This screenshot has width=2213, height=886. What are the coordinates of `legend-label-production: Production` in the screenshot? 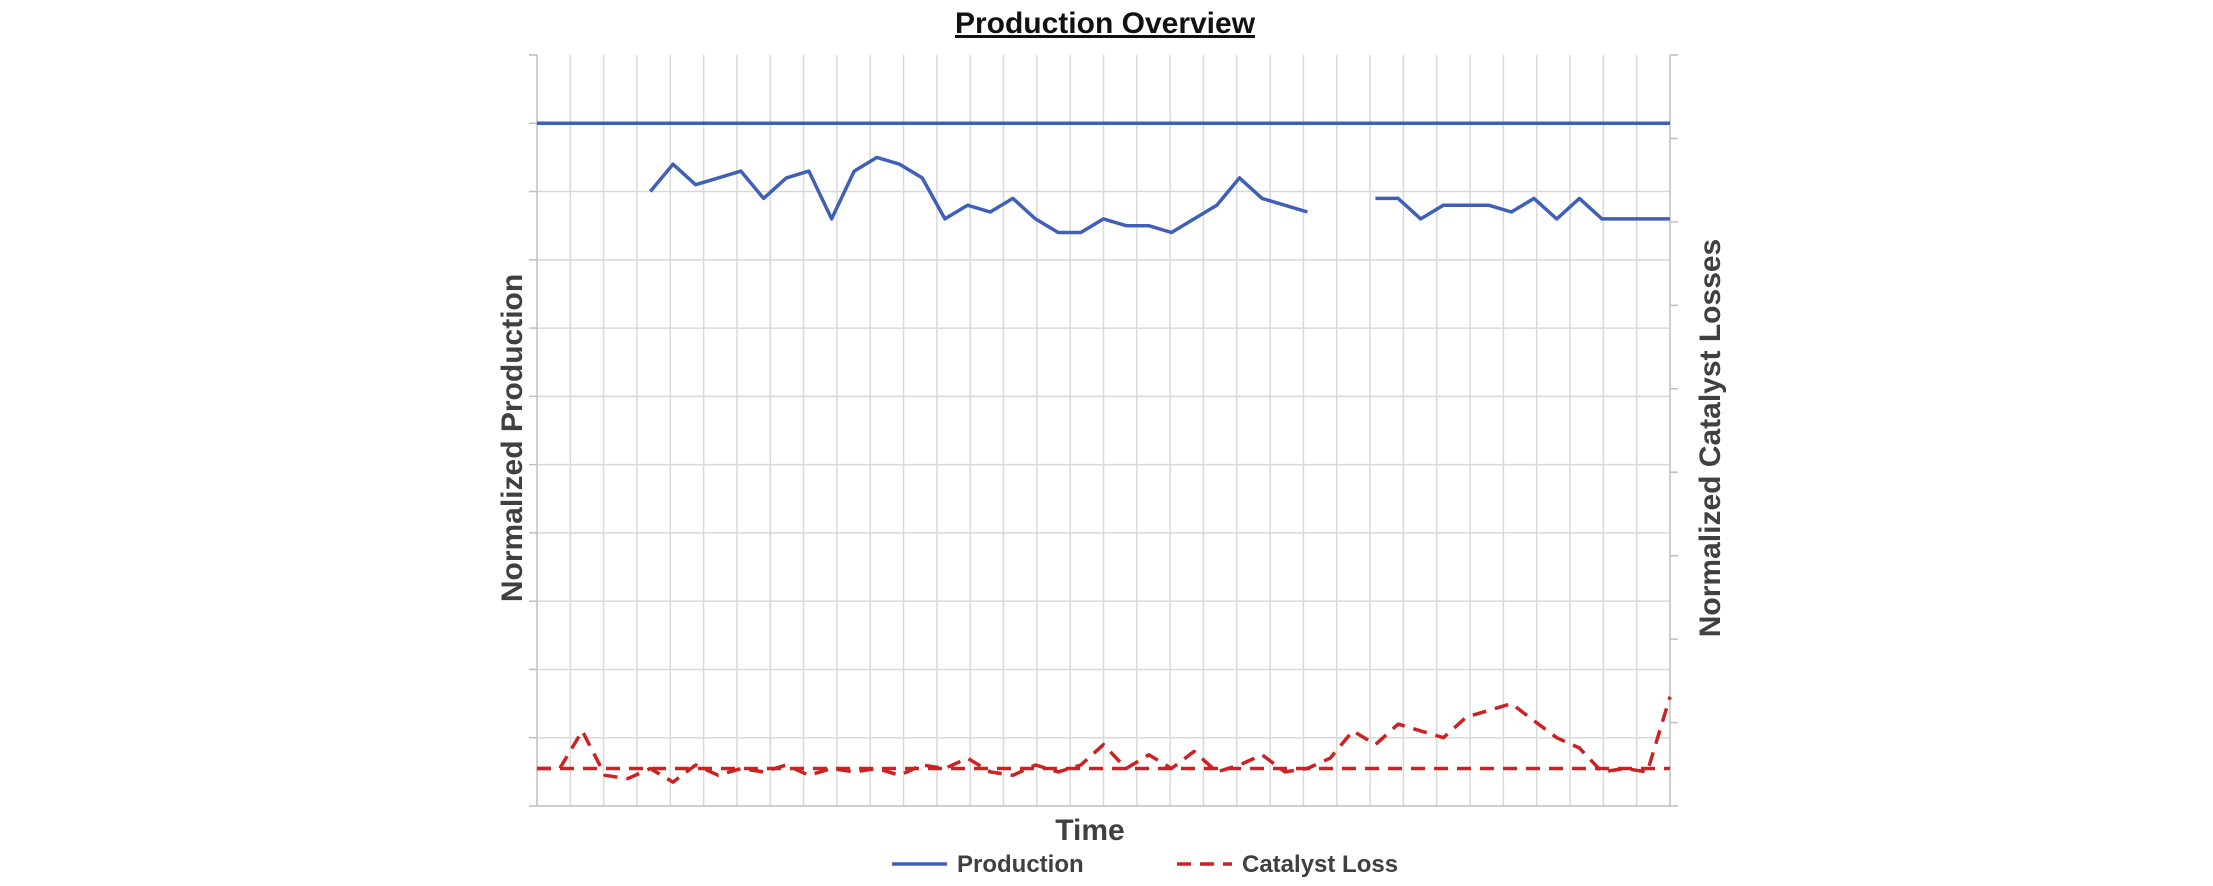 It's located at (1020, 864).